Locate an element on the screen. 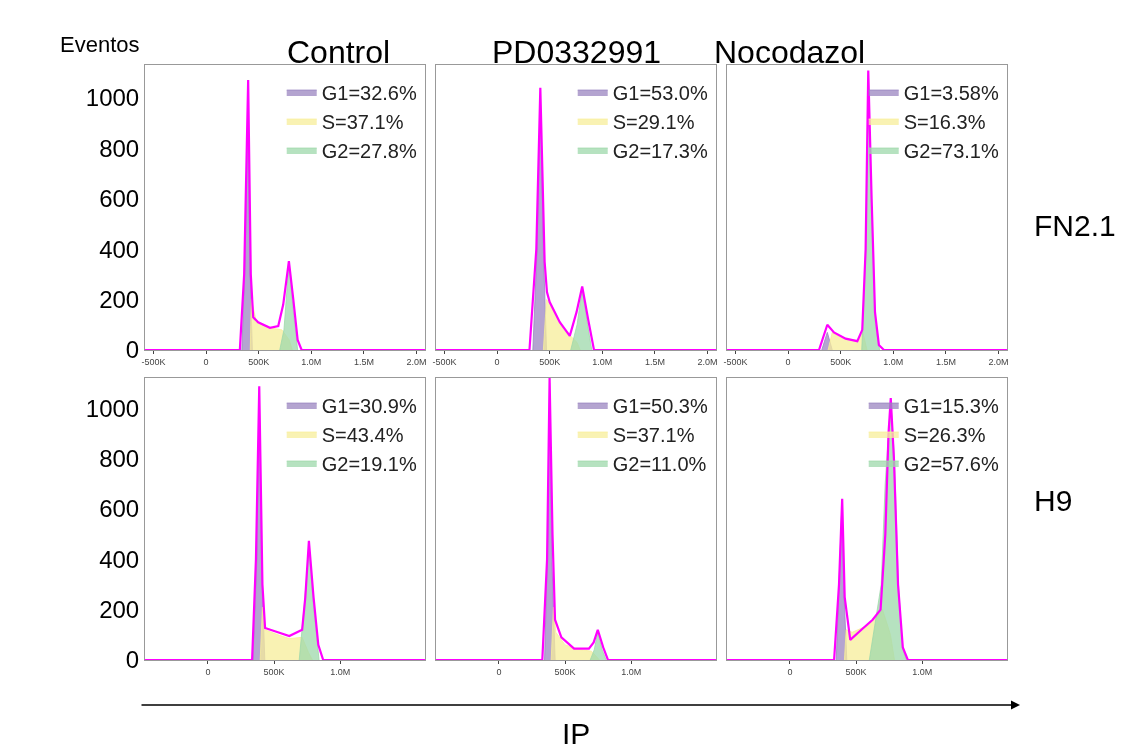  y-axis-title: Eventos is located at coordinates (100, 44).